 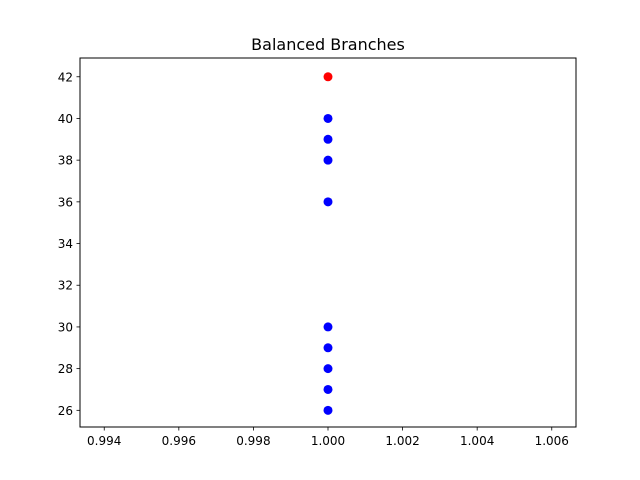 What do you see at coordinates (65, 411) in the screenshot?
I see `y-tick-label: 26` at bounding box center [65, 411].